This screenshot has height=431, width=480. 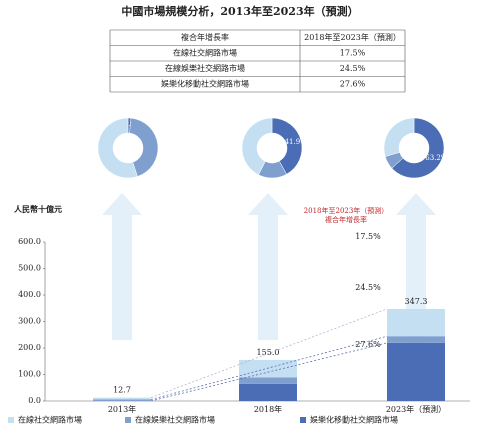 What do you see at coordinates (38, 209) in the screenshot?
I see `y-axis-label: 人民幣十億元` at bounding box center [38, 209].